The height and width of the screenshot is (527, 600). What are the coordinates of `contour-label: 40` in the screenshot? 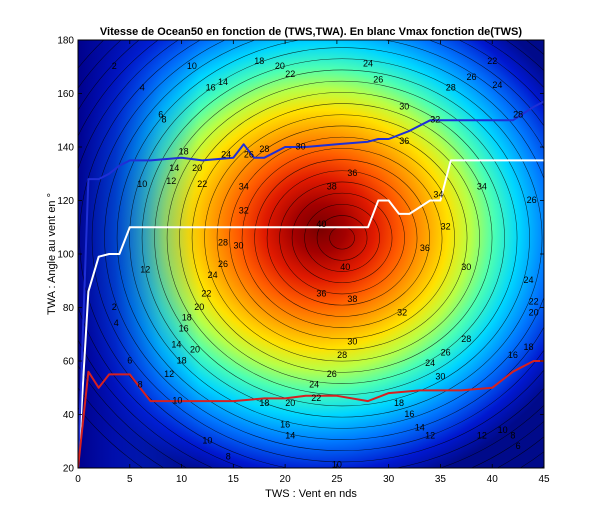 It's located at (345, 267).